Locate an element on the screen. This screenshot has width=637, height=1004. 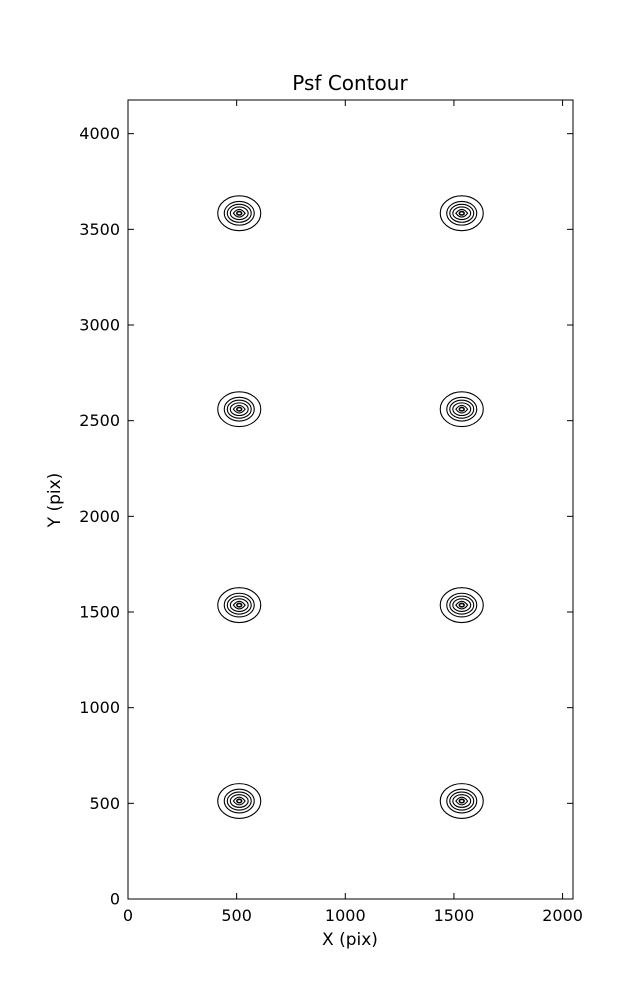
y-tick-label: 3000 is located at coordinates (99, 325).